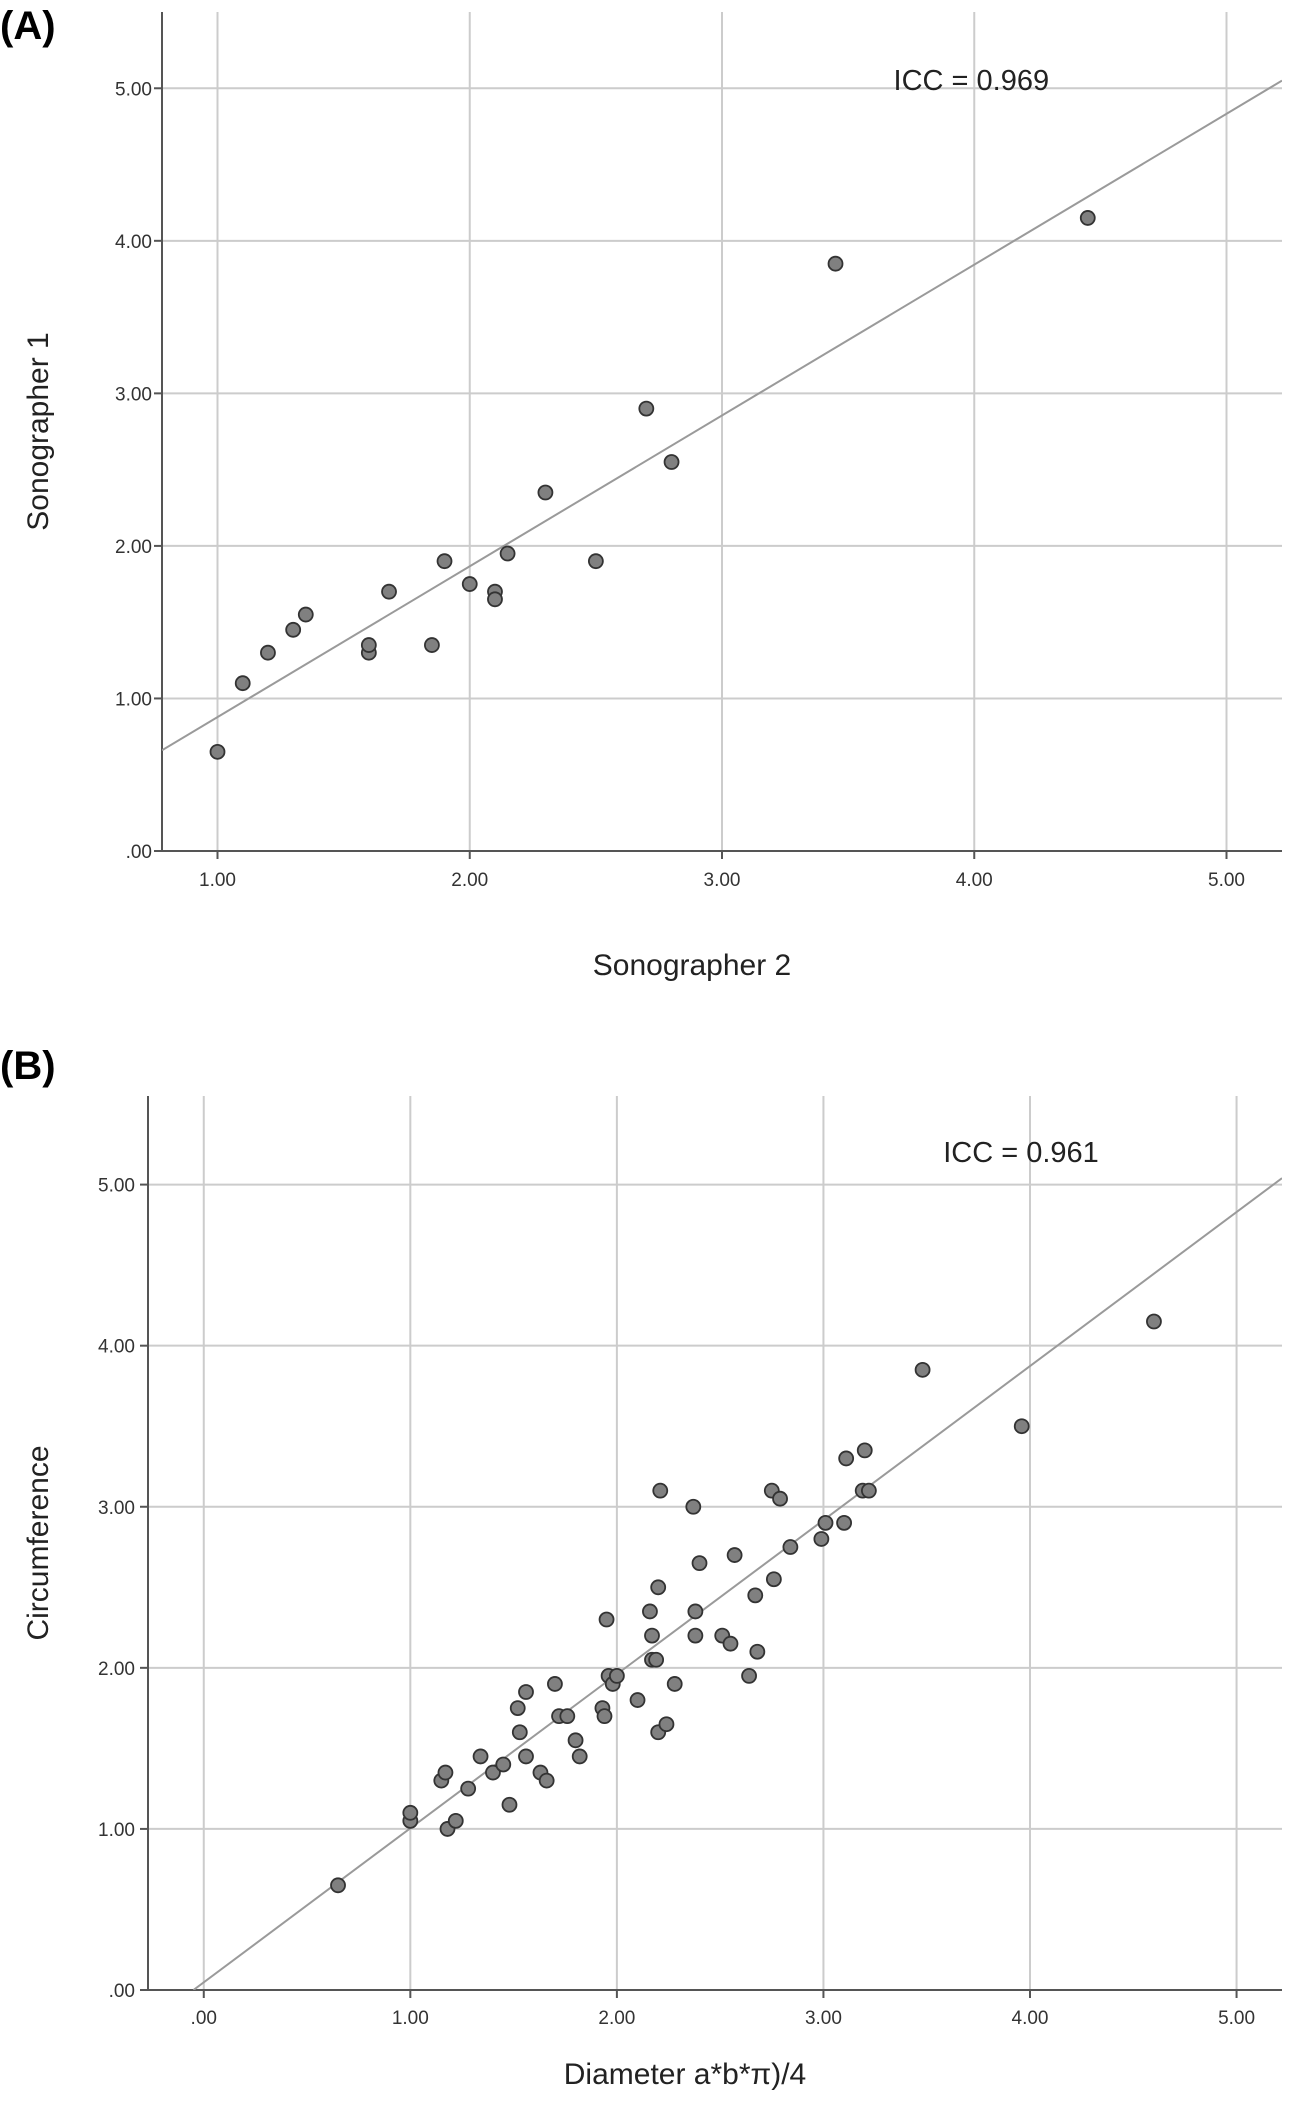 The image size is (1296, 2104). Describe the element at coordinates (1021, 1153) in the screenshot. I see `icc-annotation: ICC = 0.961` at that location.